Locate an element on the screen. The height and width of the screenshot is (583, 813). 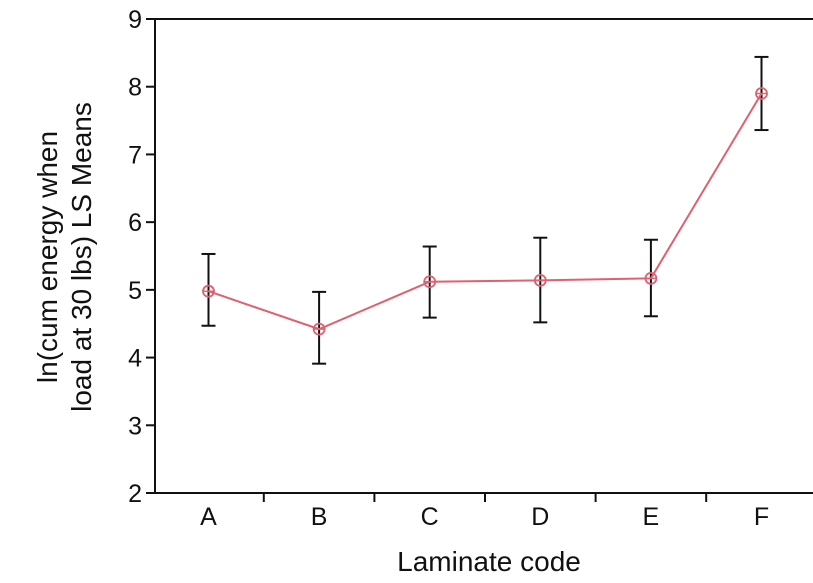
x-tick-label: D is located at coordinates (540, 517).